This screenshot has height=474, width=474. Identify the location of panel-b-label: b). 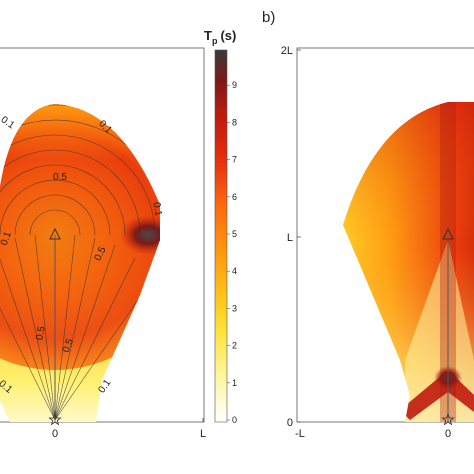
(268, 17).